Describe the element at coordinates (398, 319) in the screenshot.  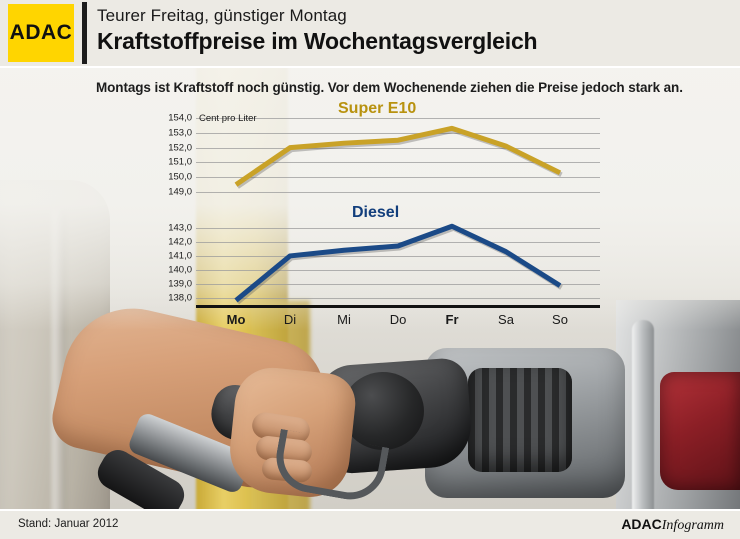
I see `x-axis-label-do: Do` at that location.